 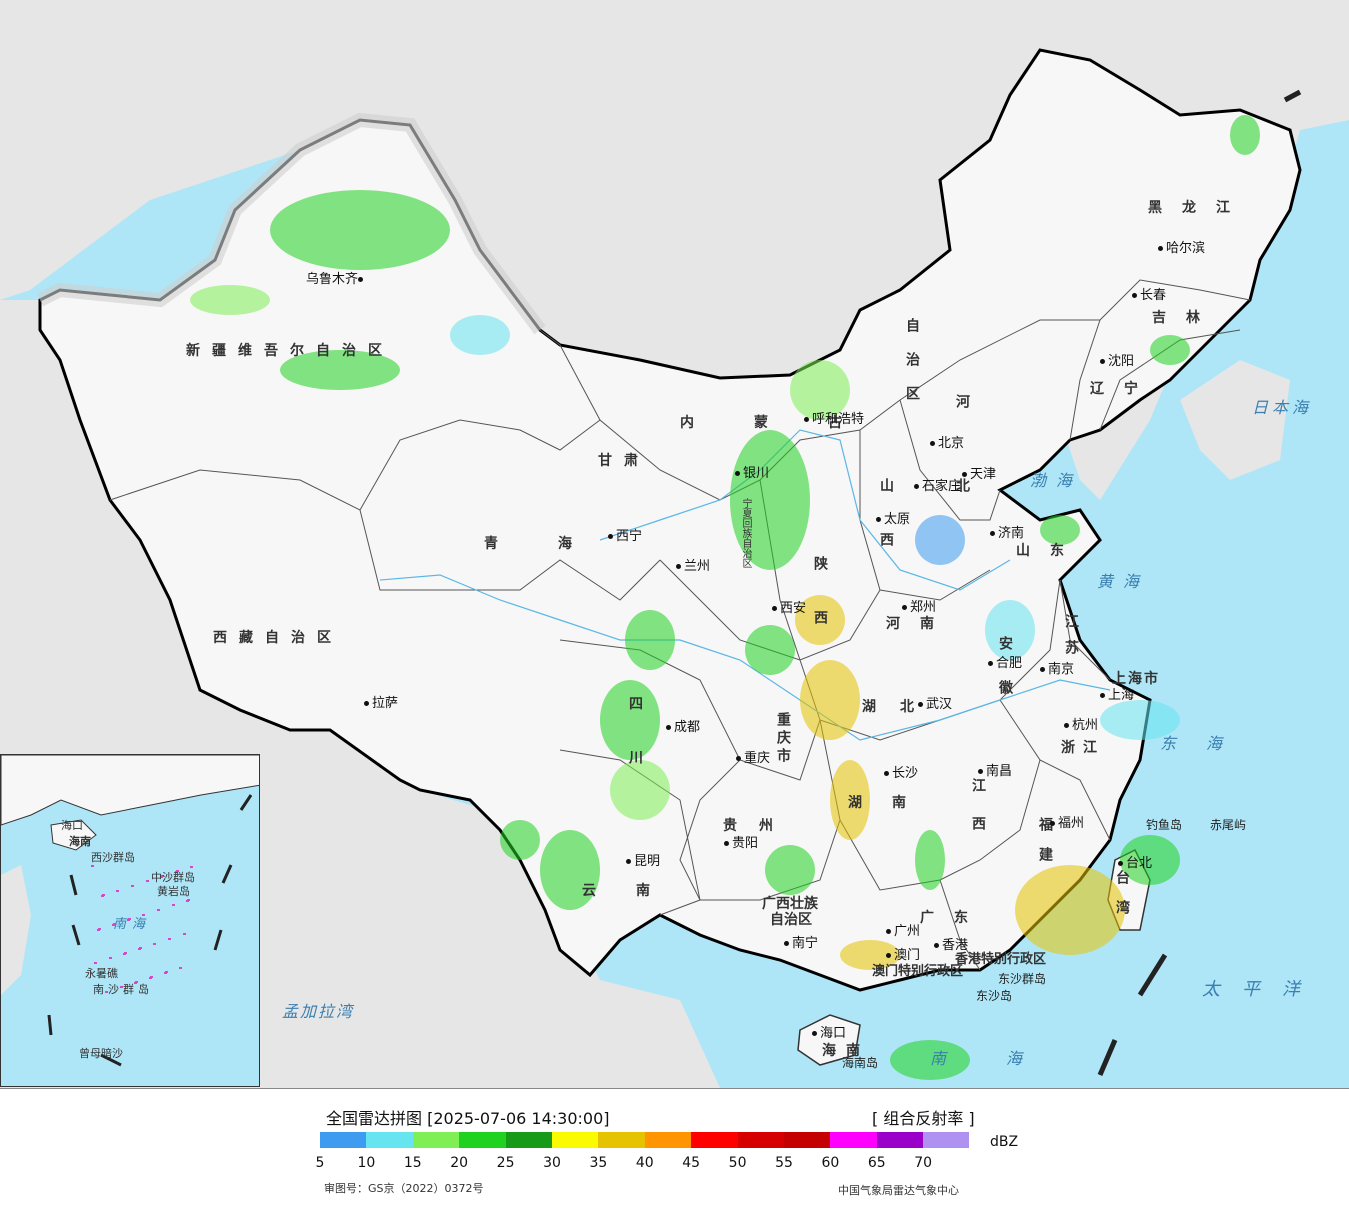 I want to click on province-label-hk: 香港特别行政区, so click(x=1001, y=959).